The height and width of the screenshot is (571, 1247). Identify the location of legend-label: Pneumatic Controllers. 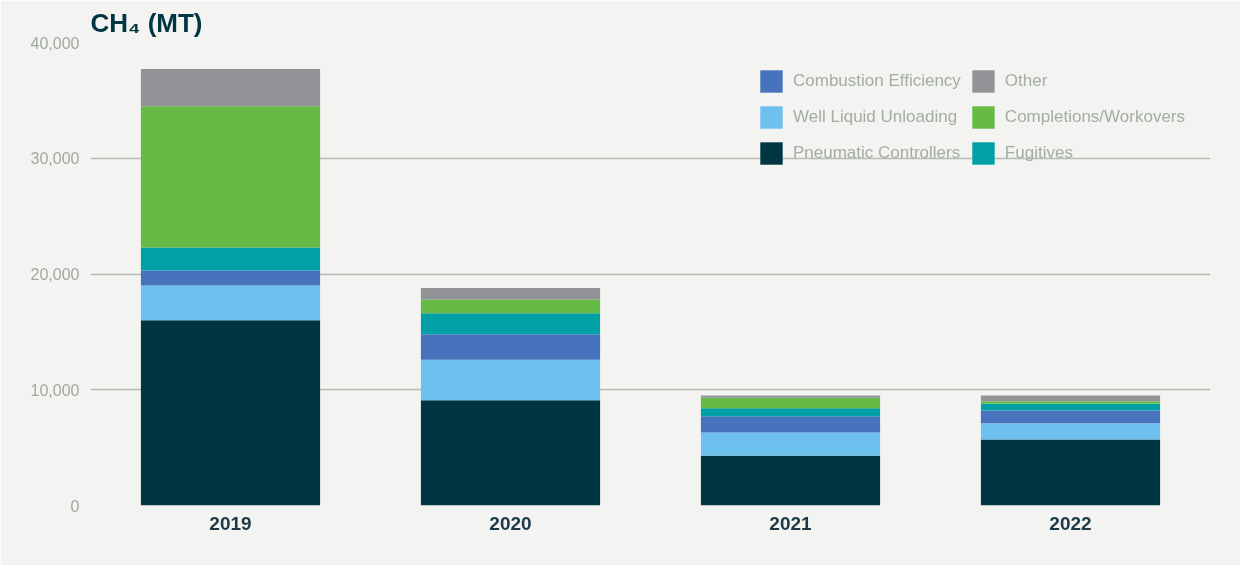
(876, 153).